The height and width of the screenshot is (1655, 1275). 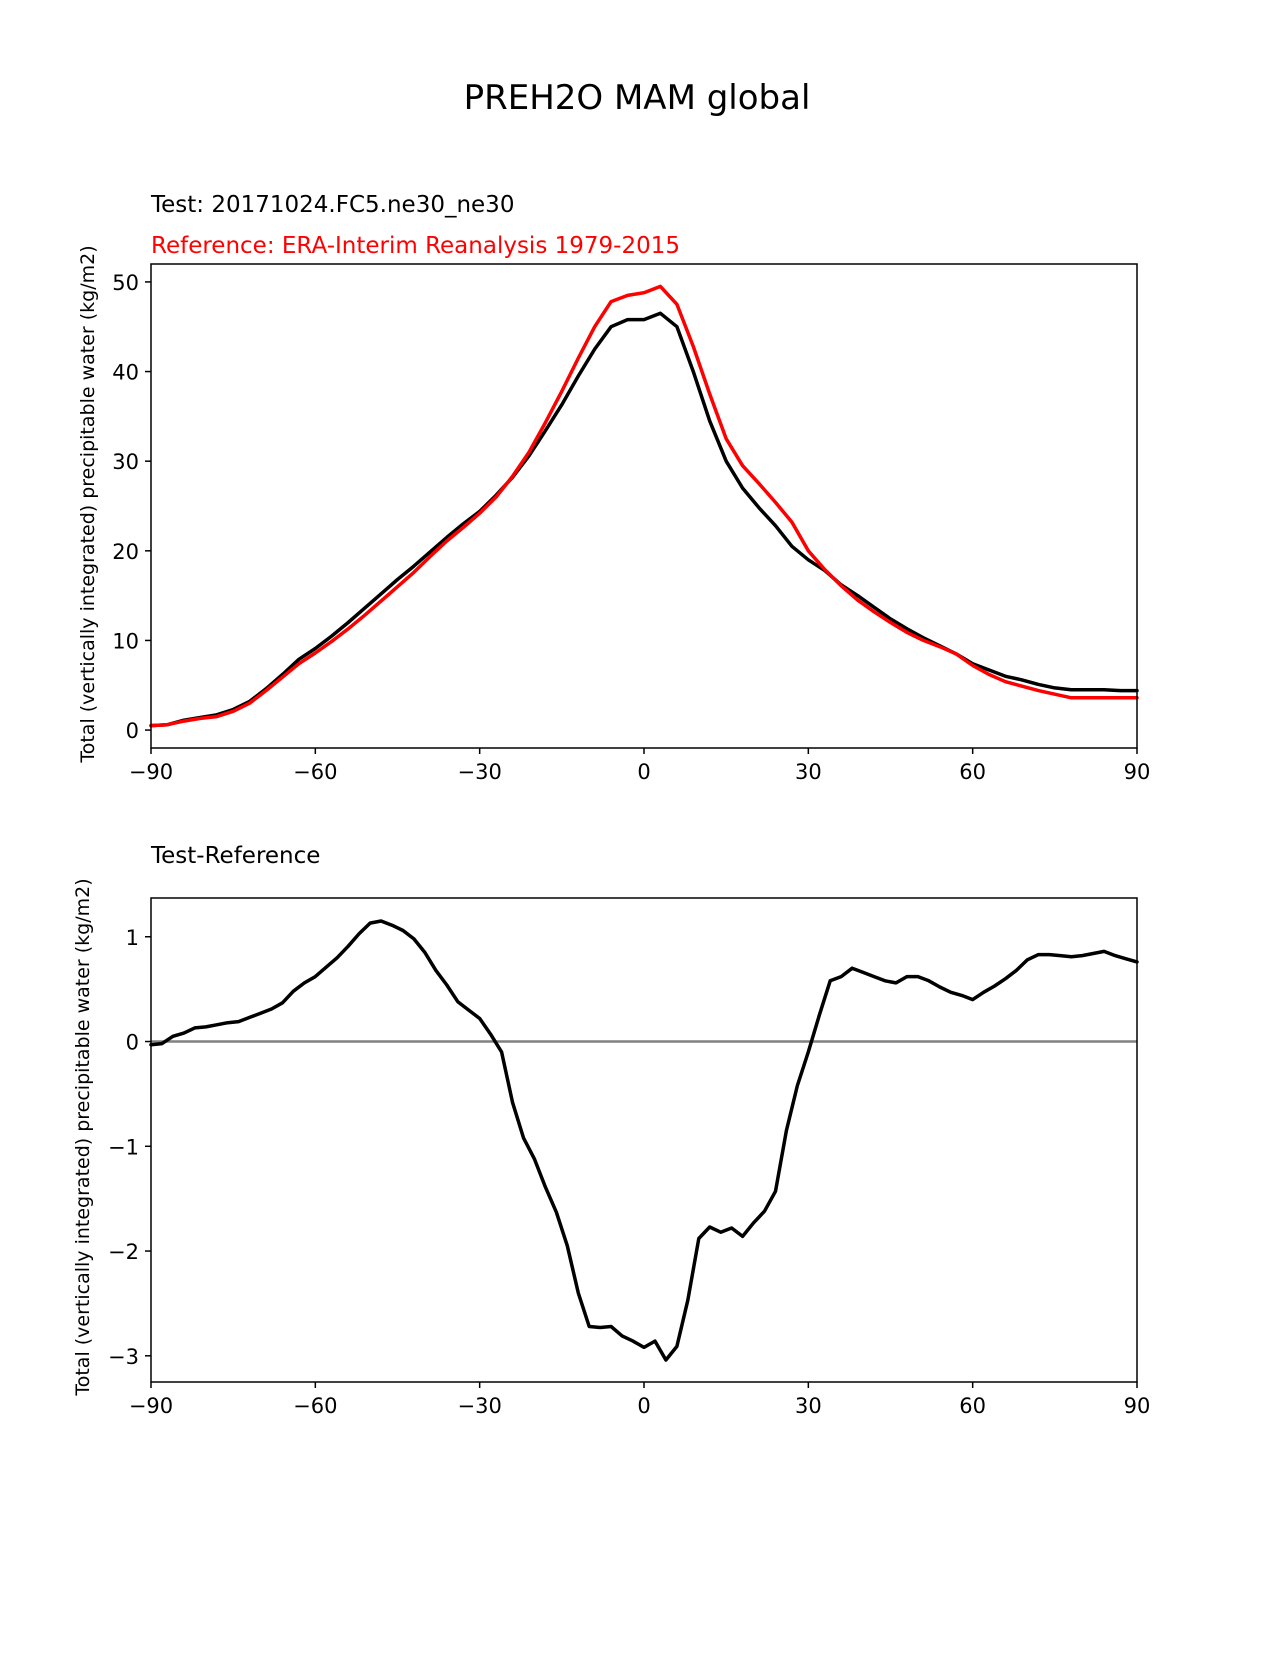 What do you see at coordinates (808, 772) in the screenshot?
I see `top-x-tick-label: 30` at bounding box center [808, 772].